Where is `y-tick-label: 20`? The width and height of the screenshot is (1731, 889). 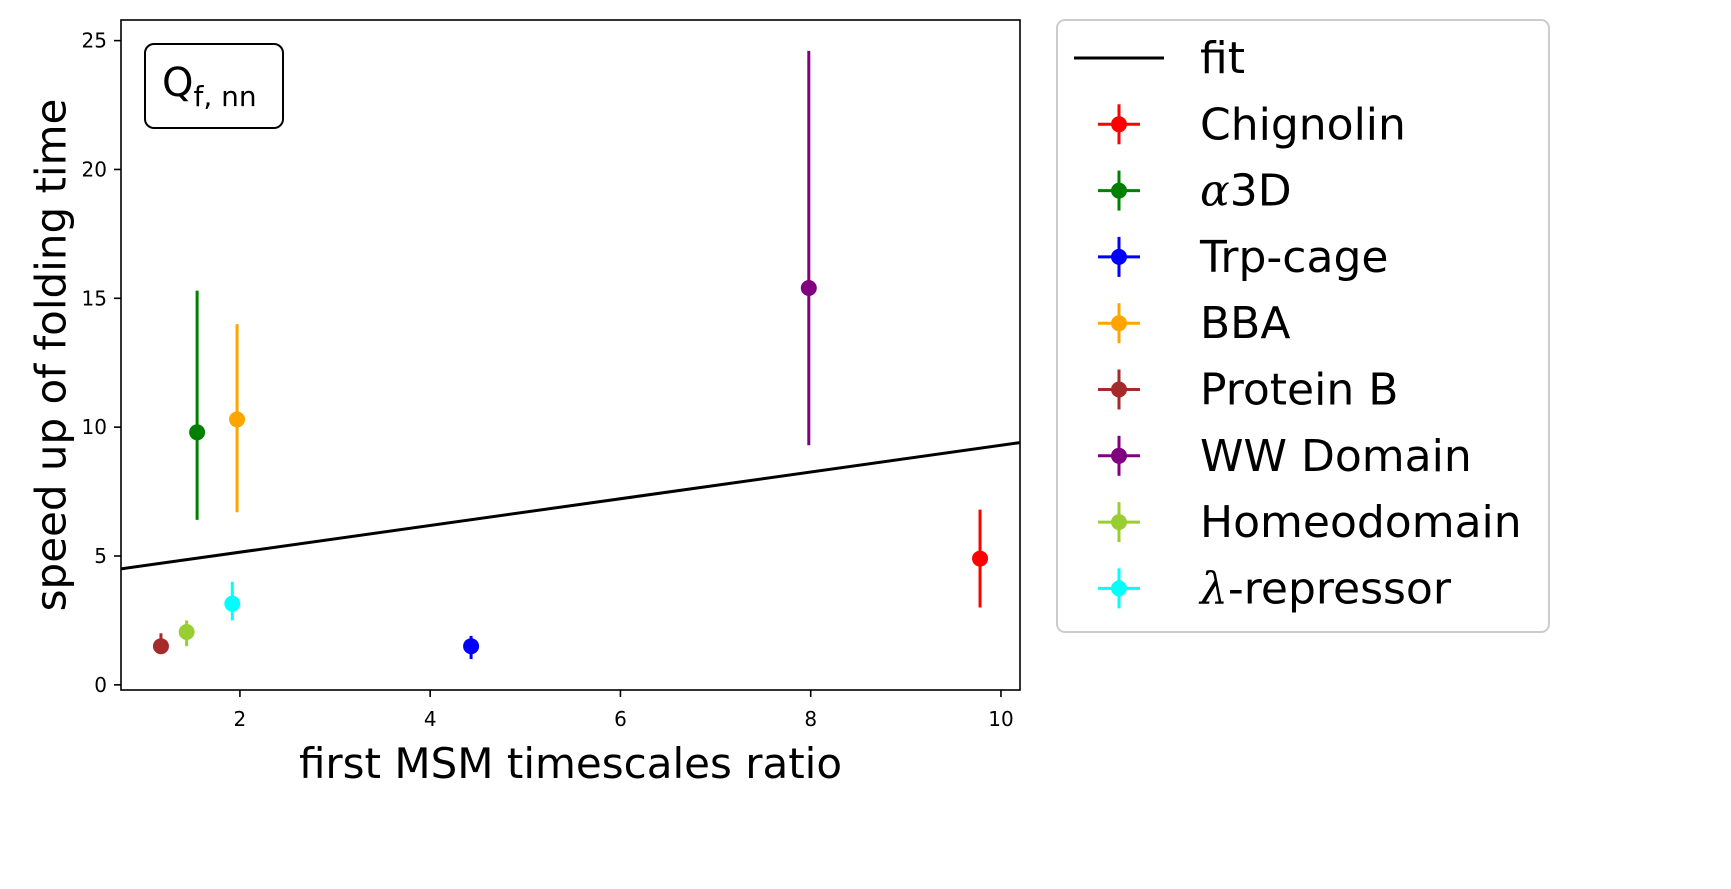 y-tick-label: 20 is located at coordinates (94, 169).